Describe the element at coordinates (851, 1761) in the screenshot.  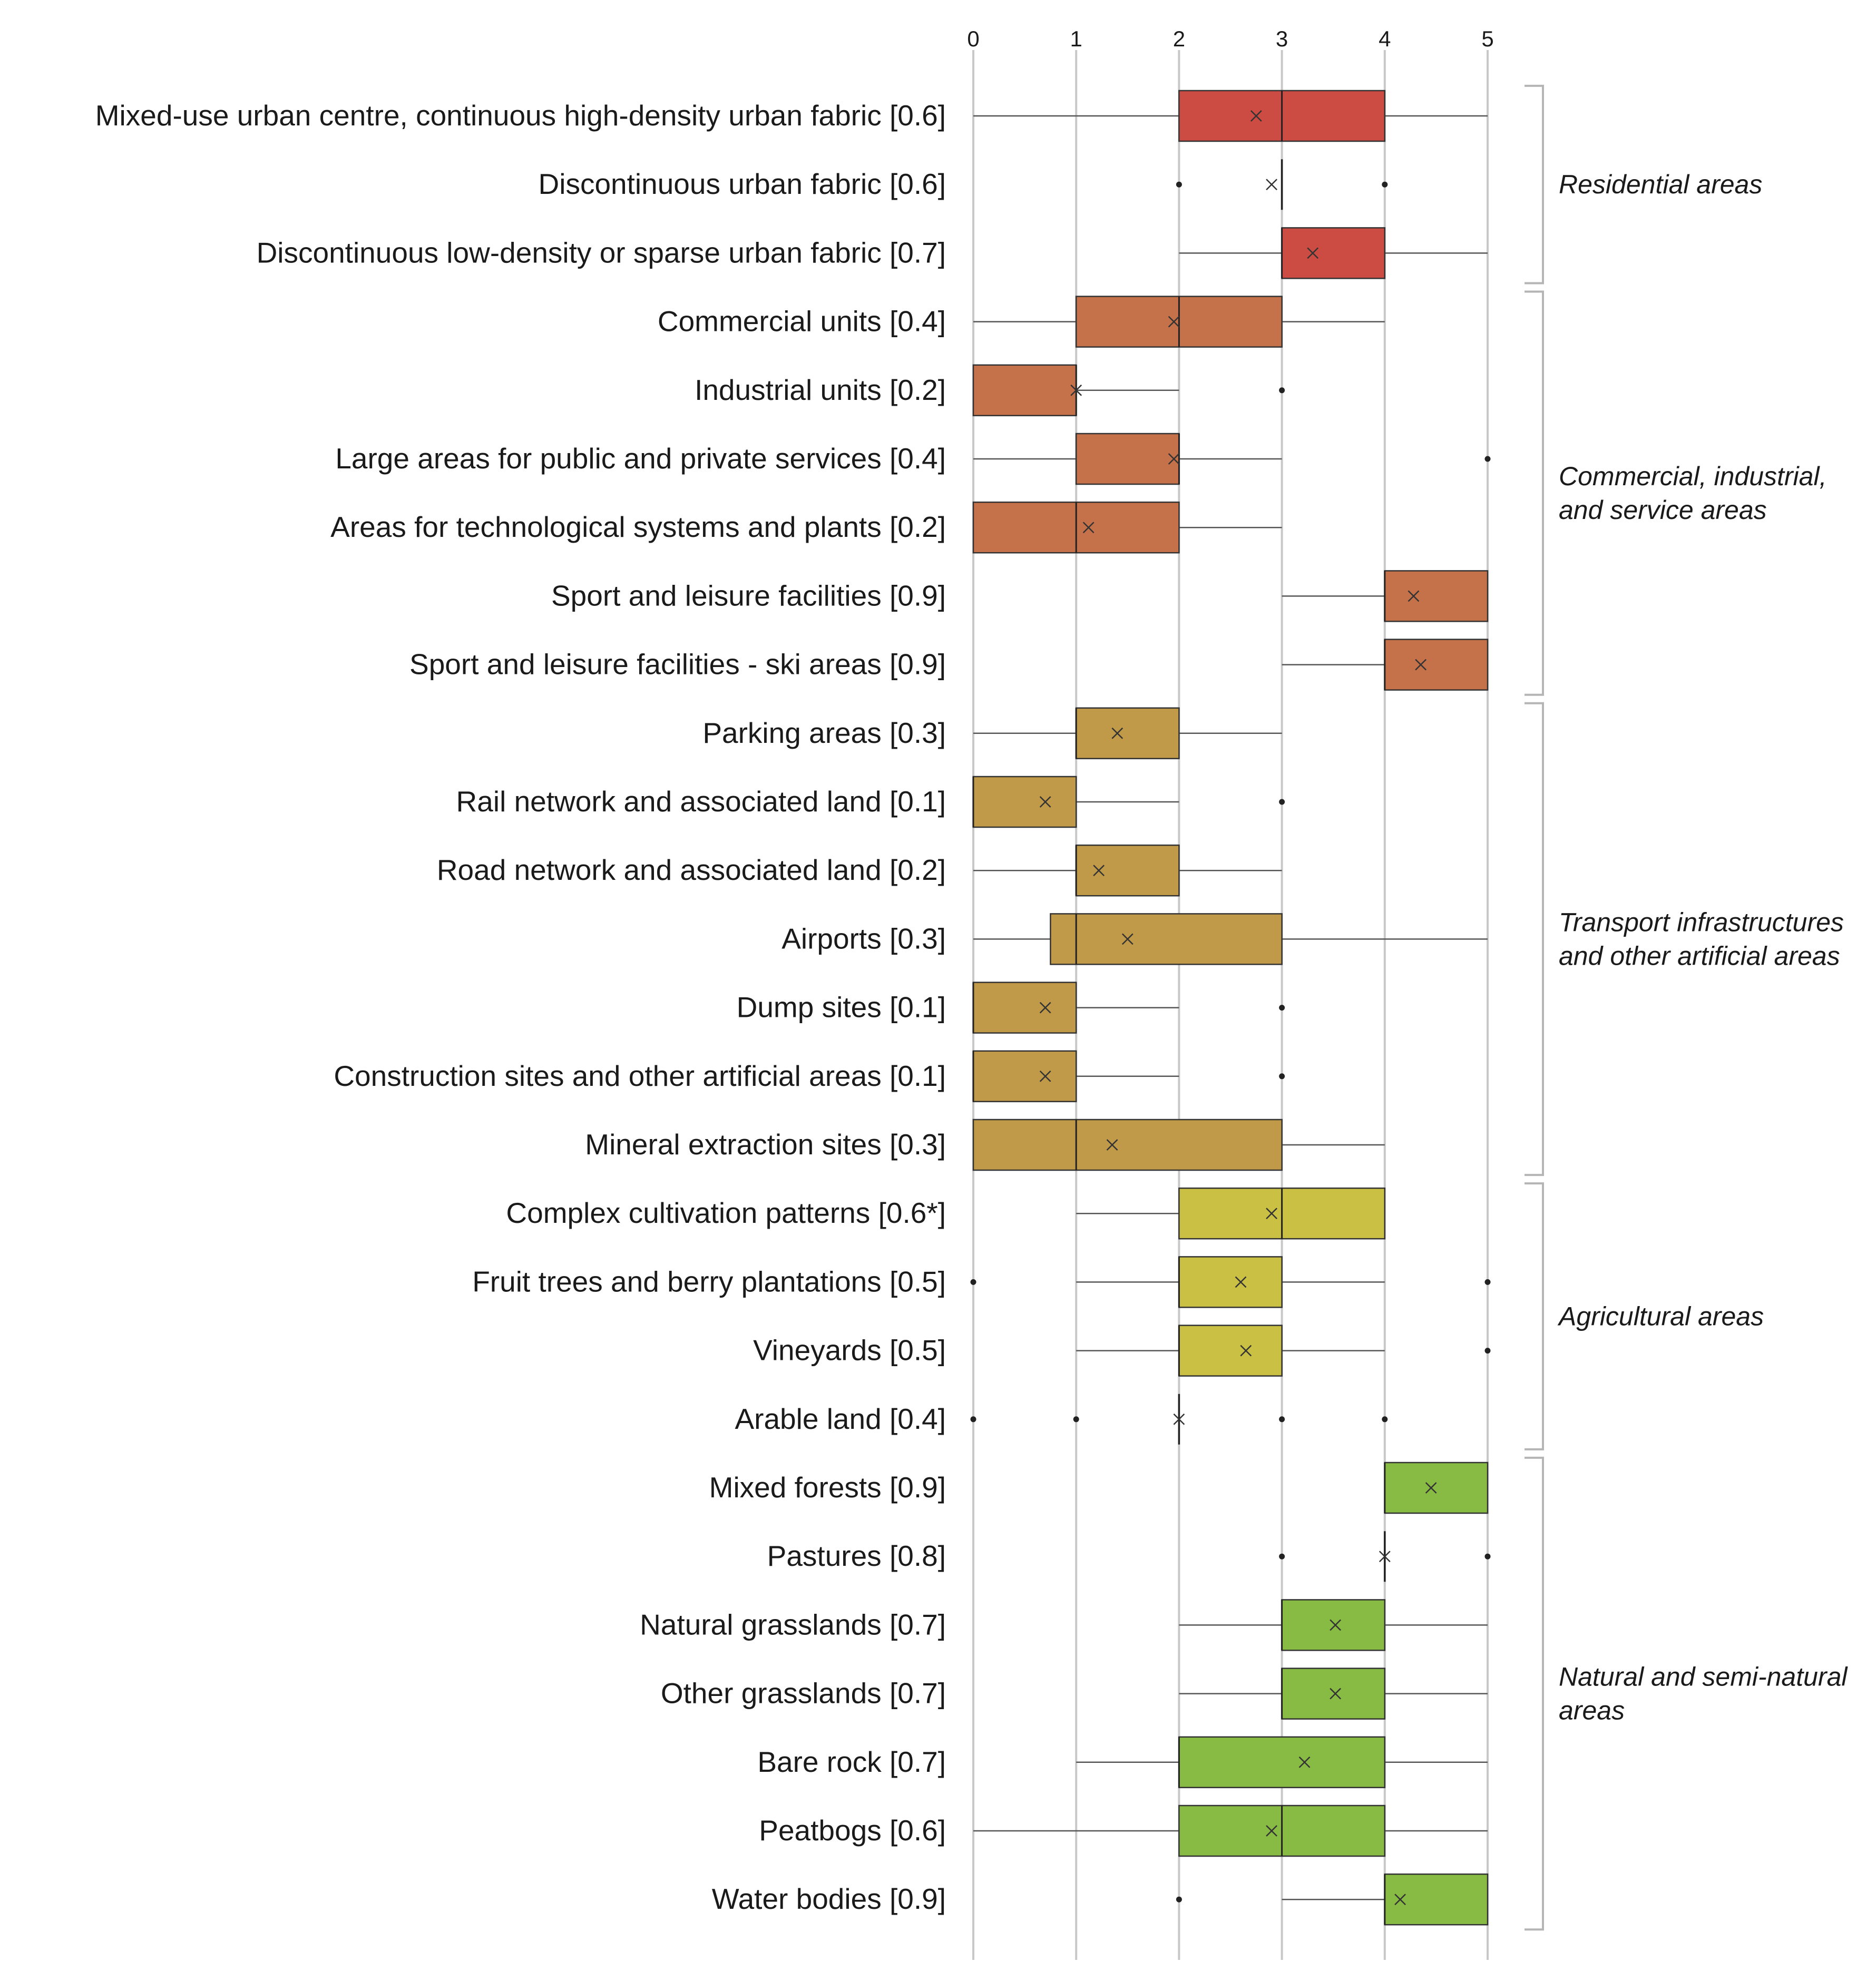
I see `category-label: Bare rock [0.7]` at that location.